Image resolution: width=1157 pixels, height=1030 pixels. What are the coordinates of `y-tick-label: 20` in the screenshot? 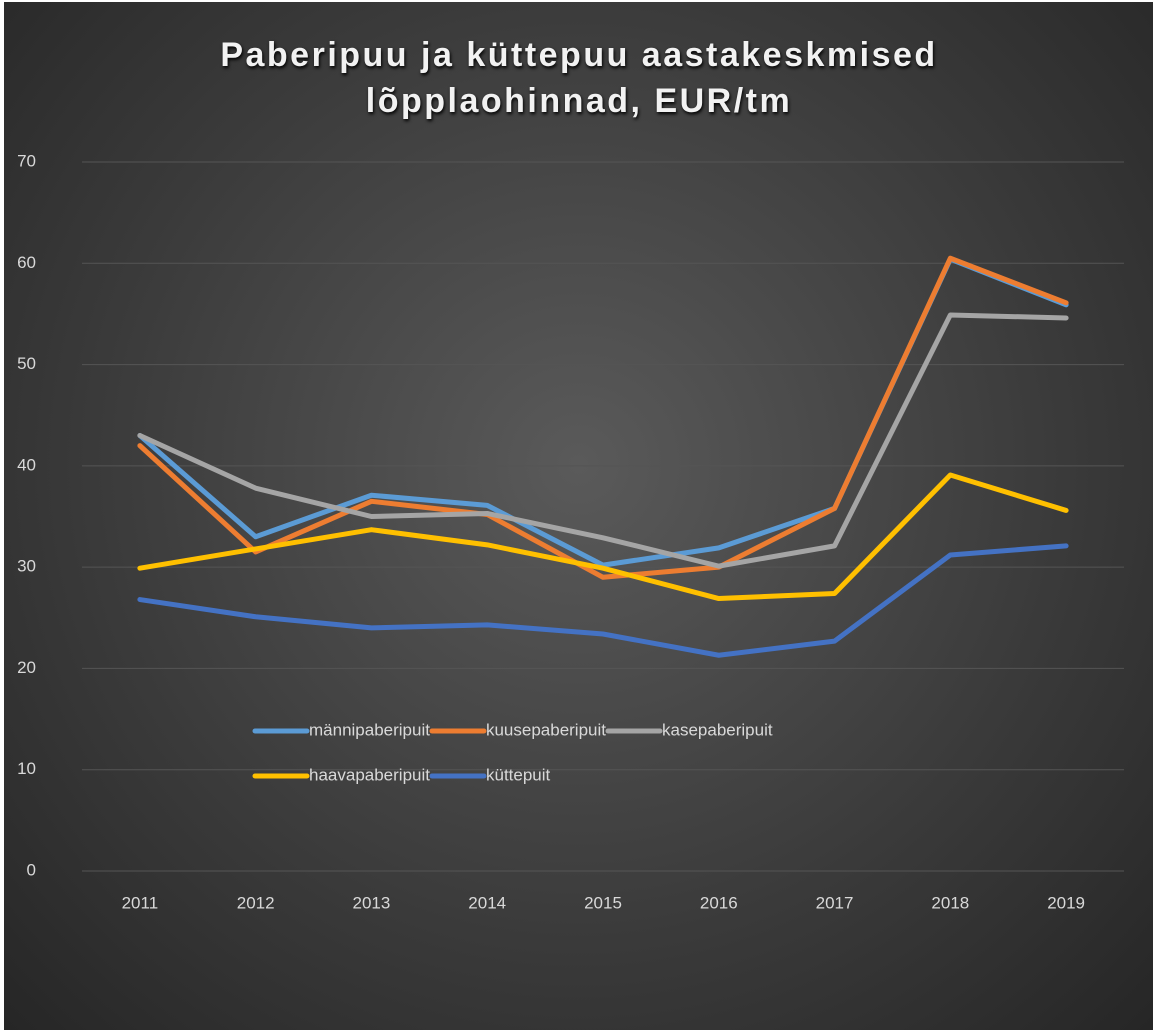 It's located at (26, 667).